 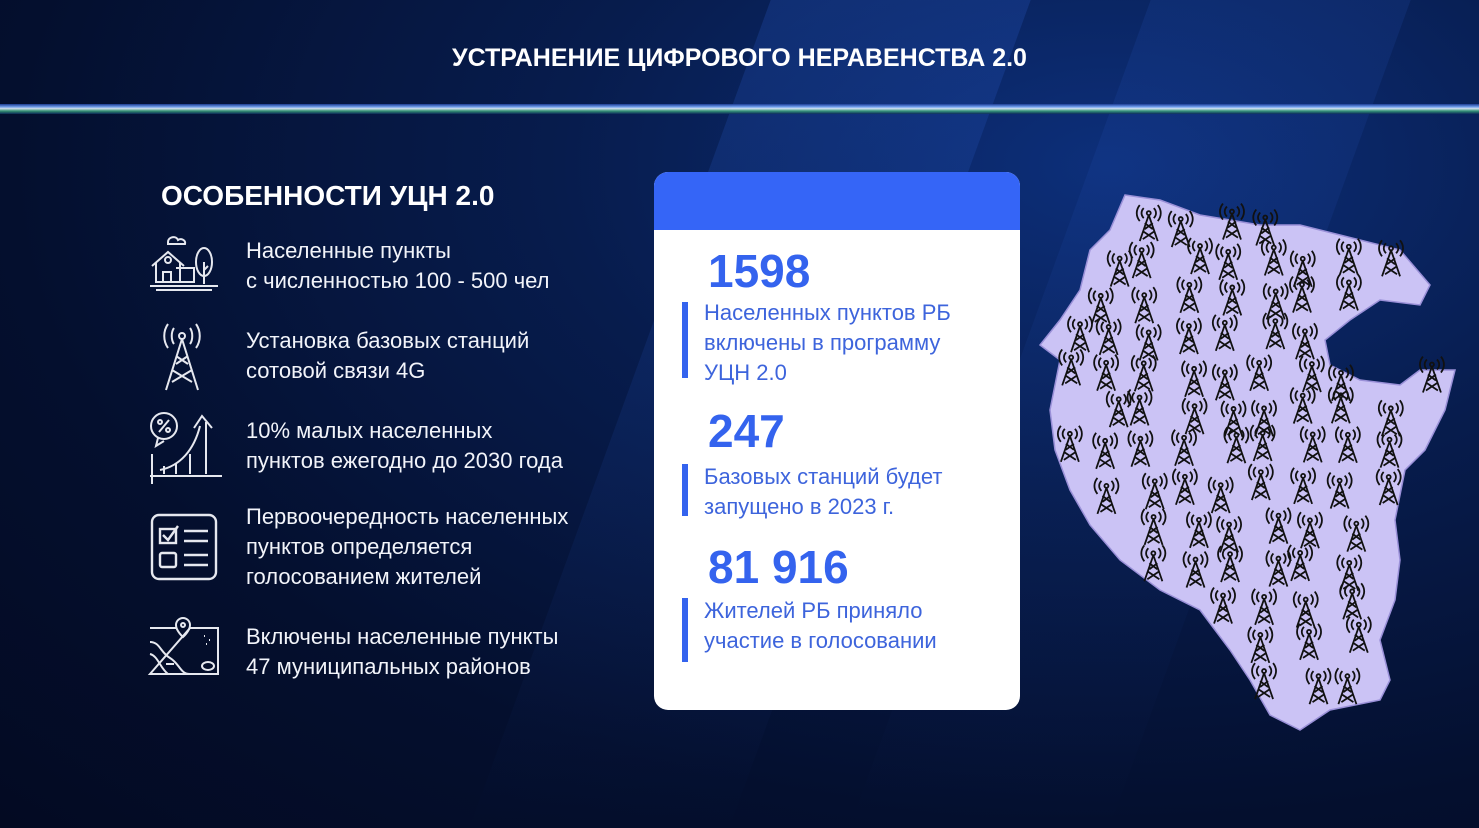 I want to click on feature-text: Установка базовых станций, so click(x=388, y=340).